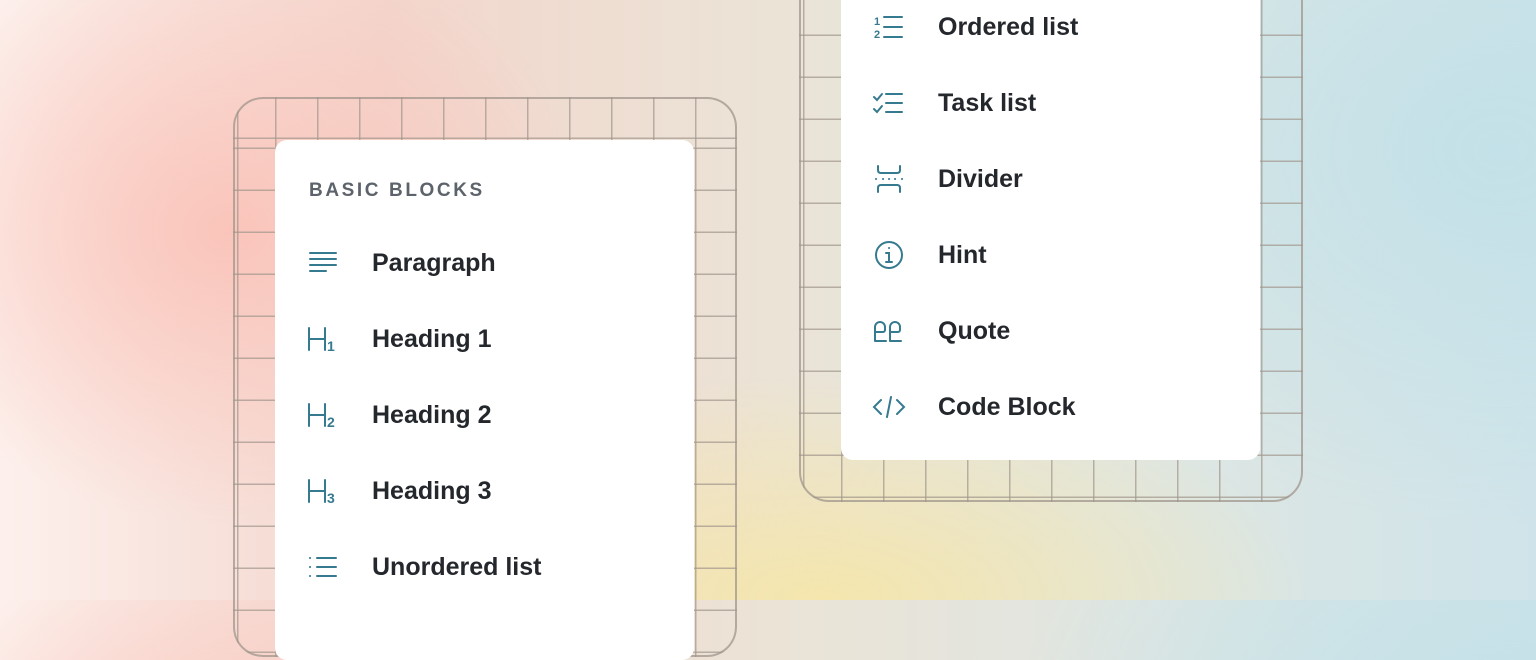  I want to click on menu-section-header: BASIC BLOCKS, so click(397, 190).